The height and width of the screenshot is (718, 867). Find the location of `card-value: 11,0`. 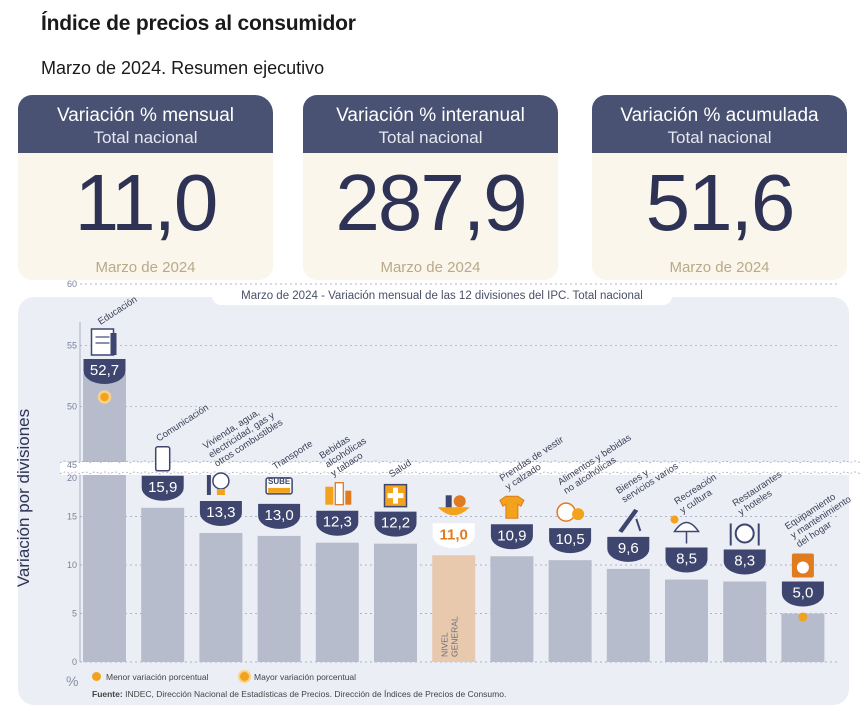

card-value: 11,0 is located at coordinates (146, 202).